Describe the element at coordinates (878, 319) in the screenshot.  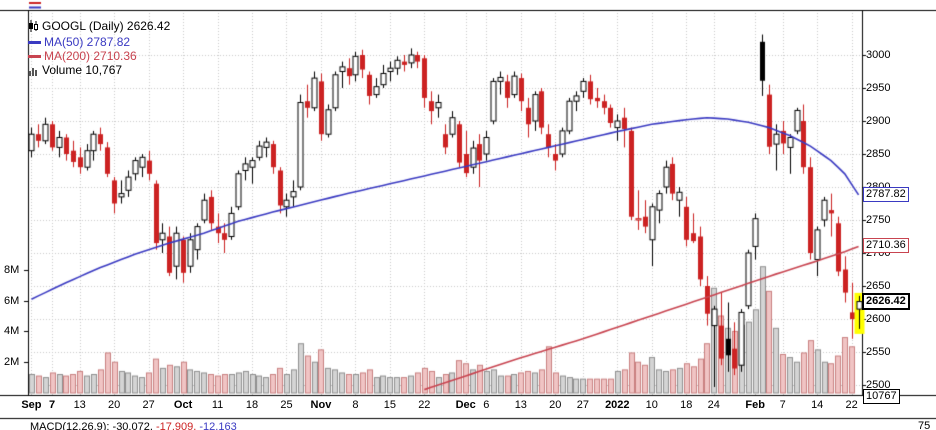
I see `price-tick-label: 2600` at that location.